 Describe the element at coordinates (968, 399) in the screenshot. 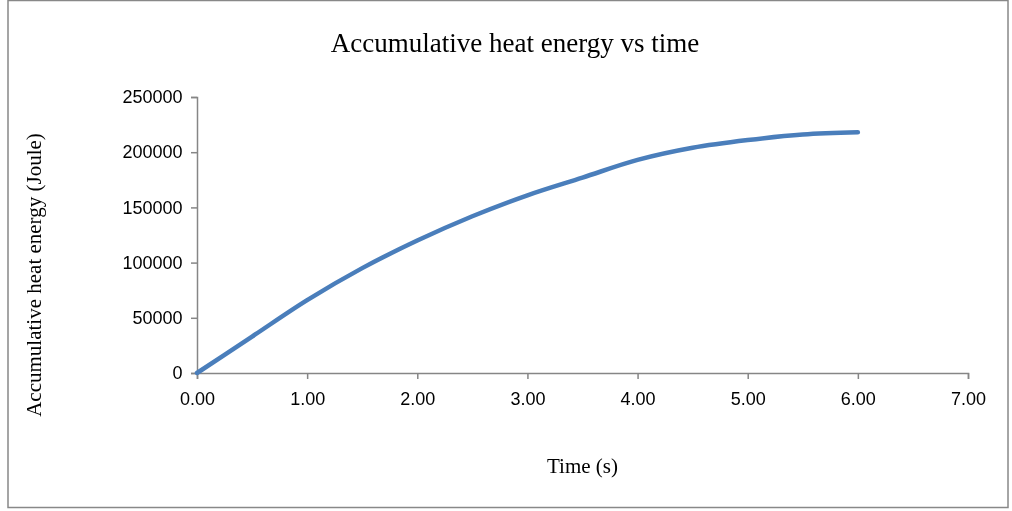

I see `x-tick-label: 7.00` at that location.